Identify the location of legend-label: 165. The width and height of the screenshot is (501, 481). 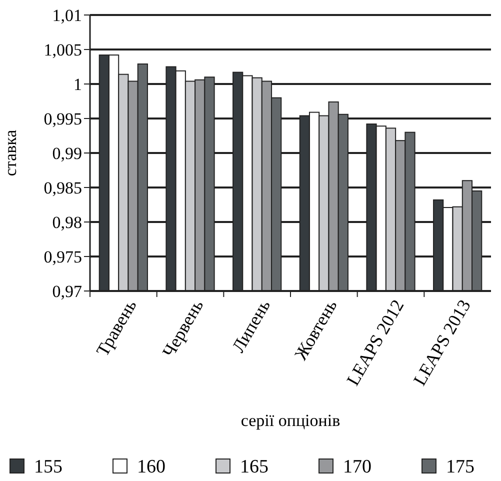
(254, 467).